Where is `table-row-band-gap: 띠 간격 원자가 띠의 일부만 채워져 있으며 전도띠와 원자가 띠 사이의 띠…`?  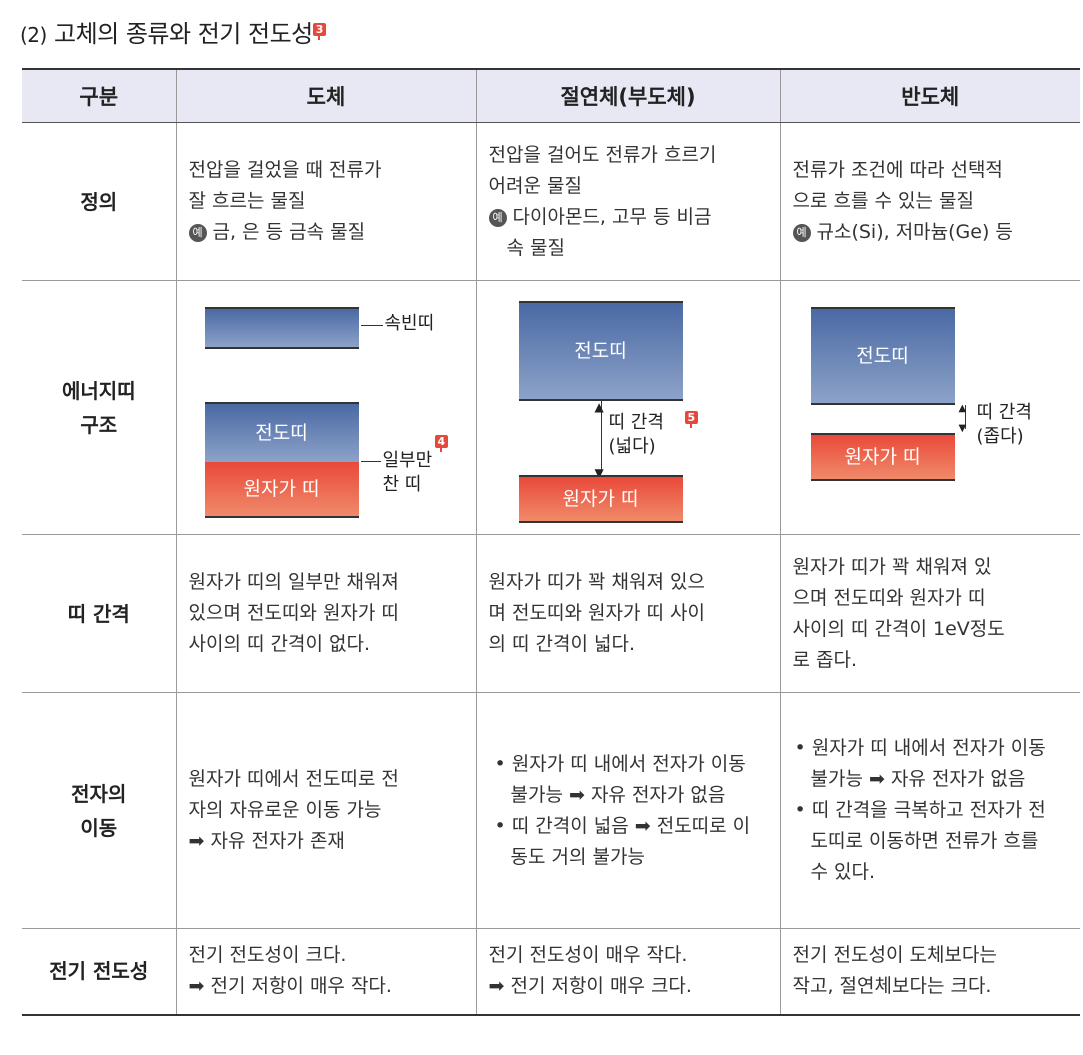 table-row-band-gap: 띠 간격 원자가 띠의 일부만 채워져 있으며 전도띠와 원자가 띠 사이의 띠… is located at coordinates (551, 613).